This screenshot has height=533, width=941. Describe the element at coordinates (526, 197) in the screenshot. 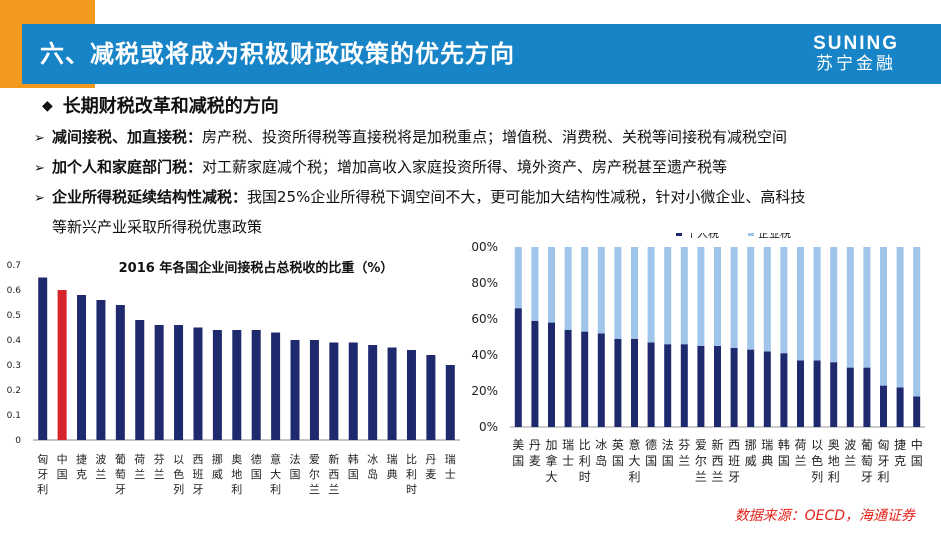

I see `bullet-text: 我国25%企业所得税下调空间不大，更可能加大结构性减税，针对小微企业、高科技` at that location.